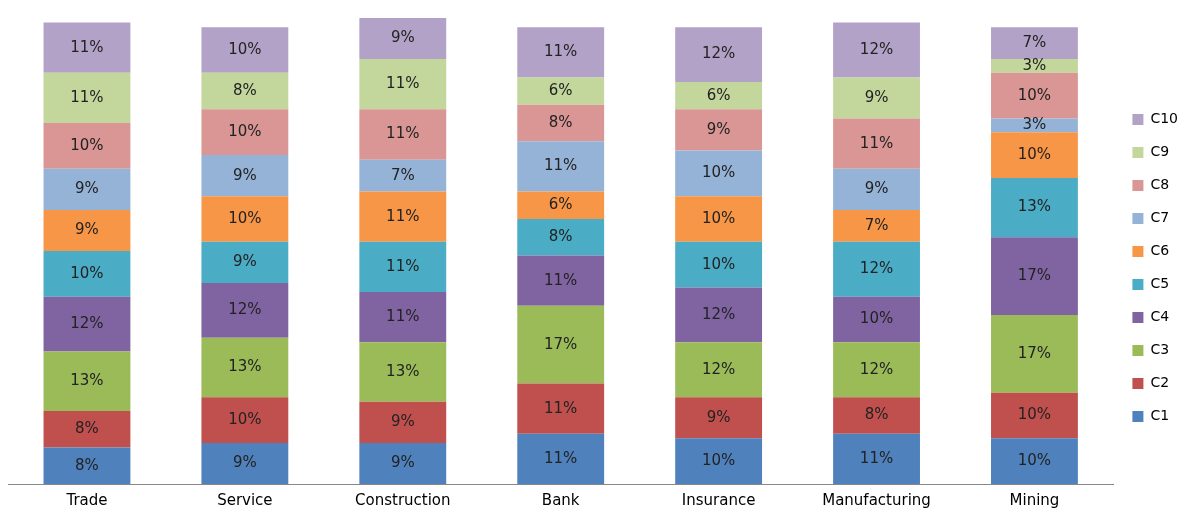  I want to click on x-tick-label: Construction, so click(403, 499).